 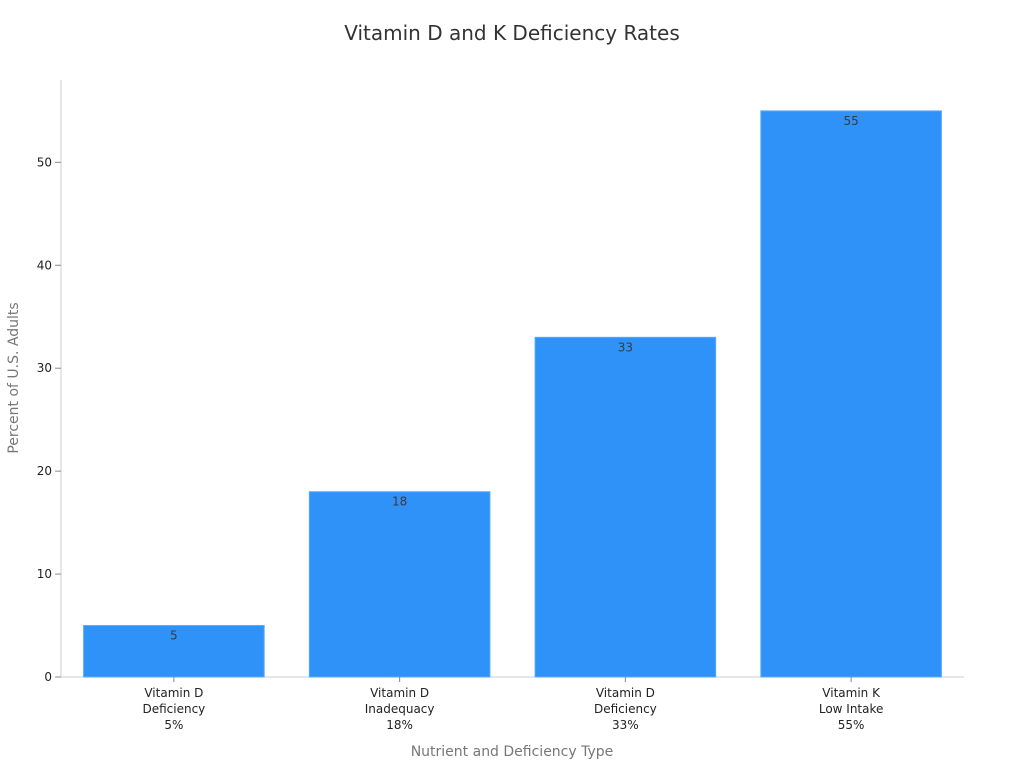 I want to click on bar-value-label: 33, so click(x=625, y=347).